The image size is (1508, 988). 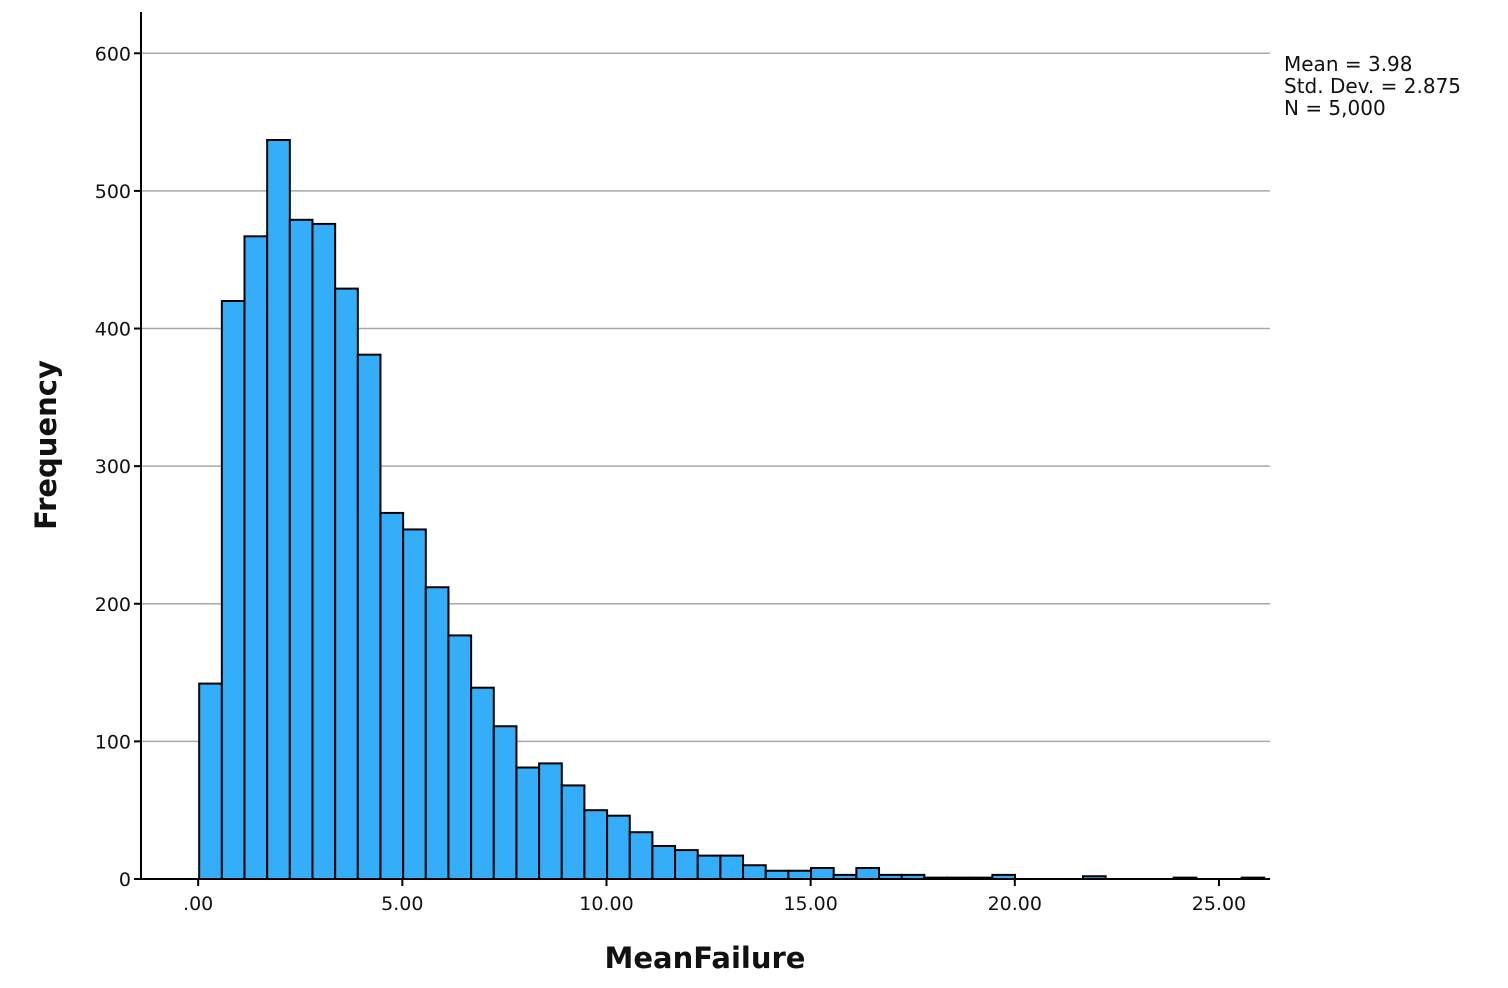 What do you see at coordinates (198, 904) in the screenshot?
I see `x-tick-label: .00` at bounding box center [198, 904].